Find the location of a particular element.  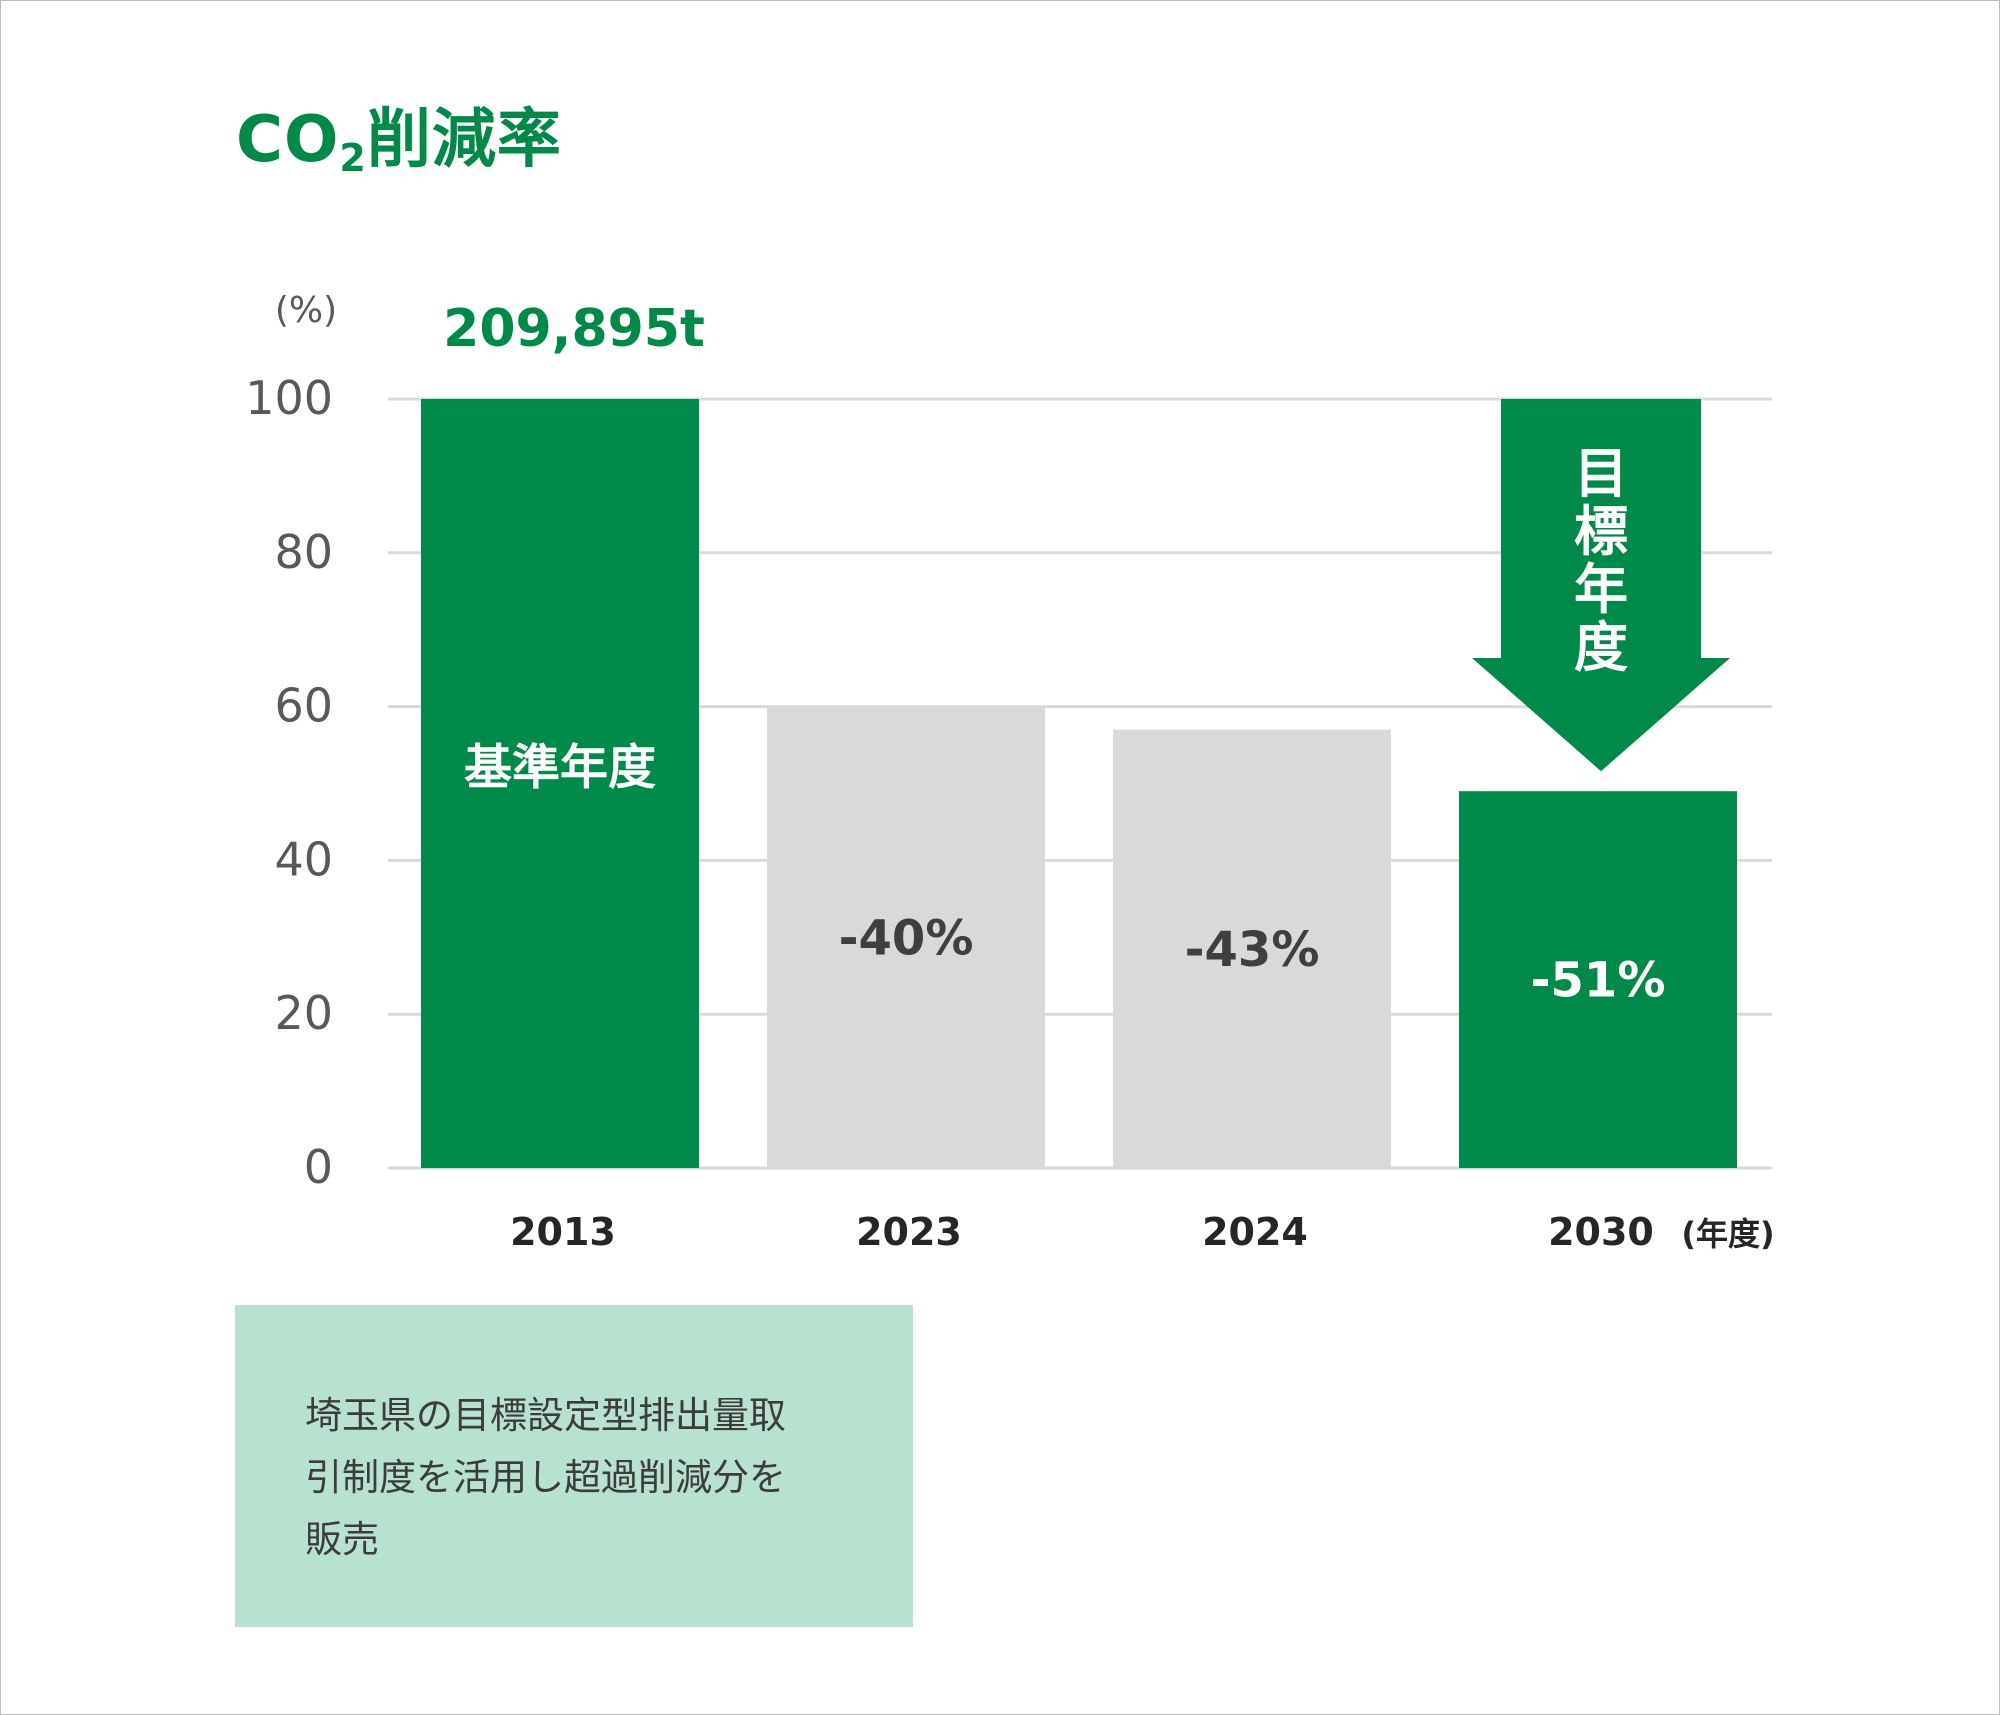

baseline-value-annotation: 209,895t is located at coordinates (574, 329).